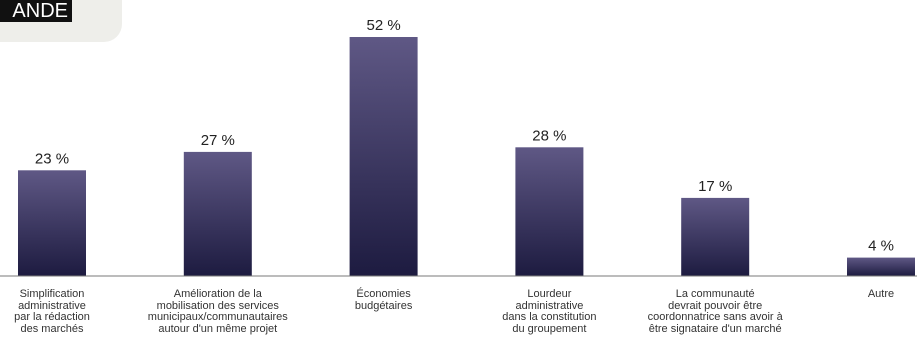 The width and height of the screenshot is (917, 349). What do you see at coordinates (715, 186) in the screenshot?
I see `data-label-5: 17 %` at bounding box center [715, 186].